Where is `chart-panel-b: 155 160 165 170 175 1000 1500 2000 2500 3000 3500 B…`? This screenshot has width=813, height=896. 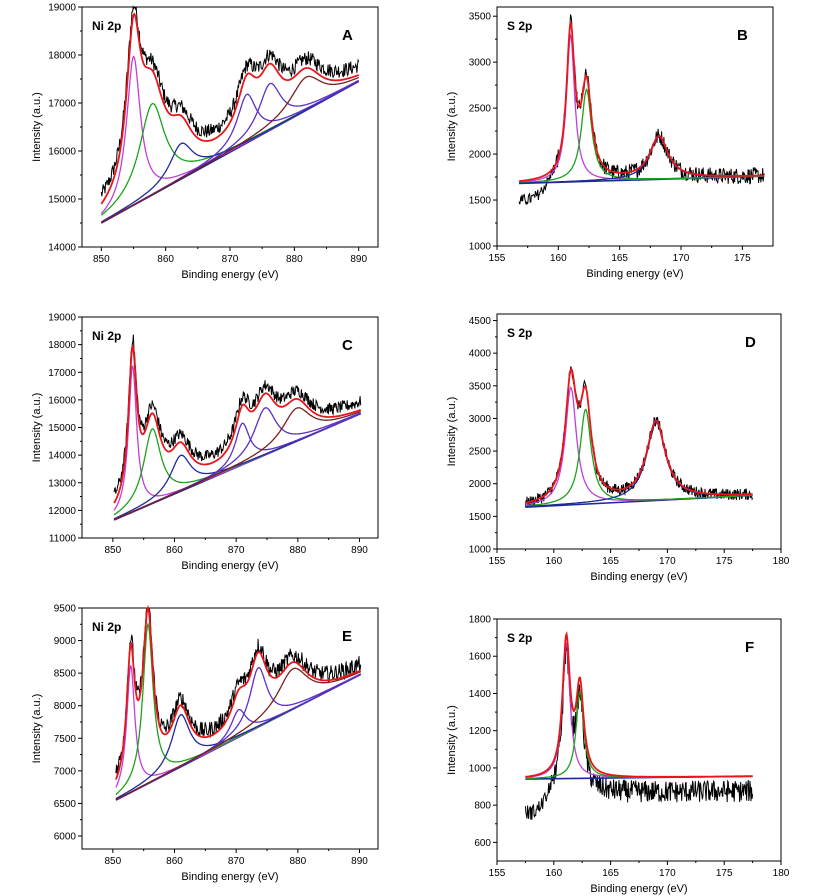 chart-panel-b: 155 160 165 170 175 1000 1500 2000 2500 3000 3500 B… is located at coordinates (610, 143).